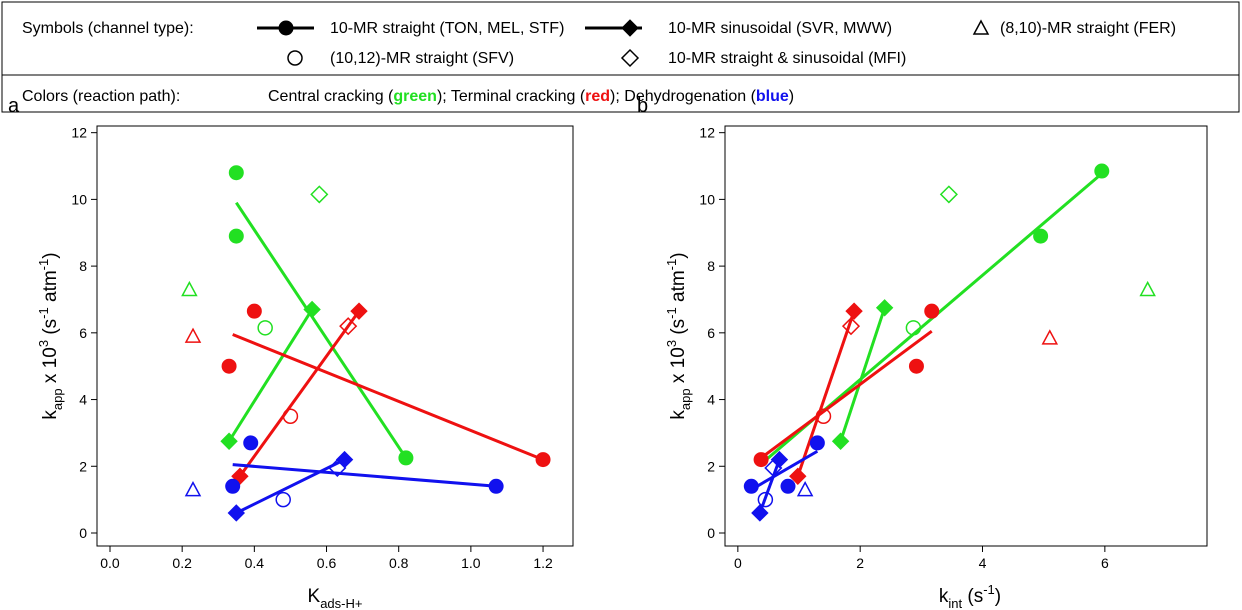 The width and height of the screenshot is (1242, 610). I want to click on colors-text-part: ); Dehydrogenation (, so click(683, 96).